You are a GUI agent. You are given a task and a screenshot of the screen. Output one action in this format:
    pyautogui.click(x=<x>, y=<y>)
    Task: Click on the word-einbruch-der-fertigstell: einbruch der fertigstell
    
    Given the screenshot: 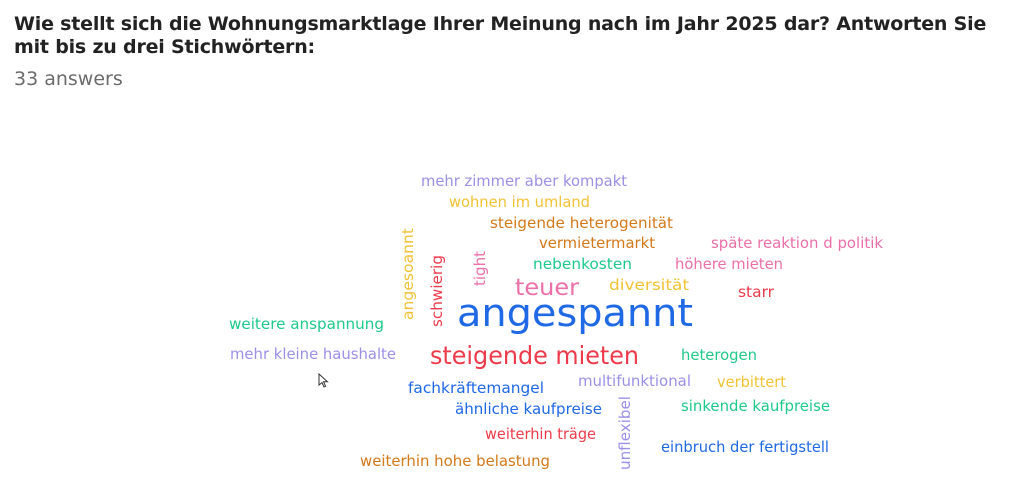 What is the action you would take?
    pyautogui.click(x=745, y=447)
    